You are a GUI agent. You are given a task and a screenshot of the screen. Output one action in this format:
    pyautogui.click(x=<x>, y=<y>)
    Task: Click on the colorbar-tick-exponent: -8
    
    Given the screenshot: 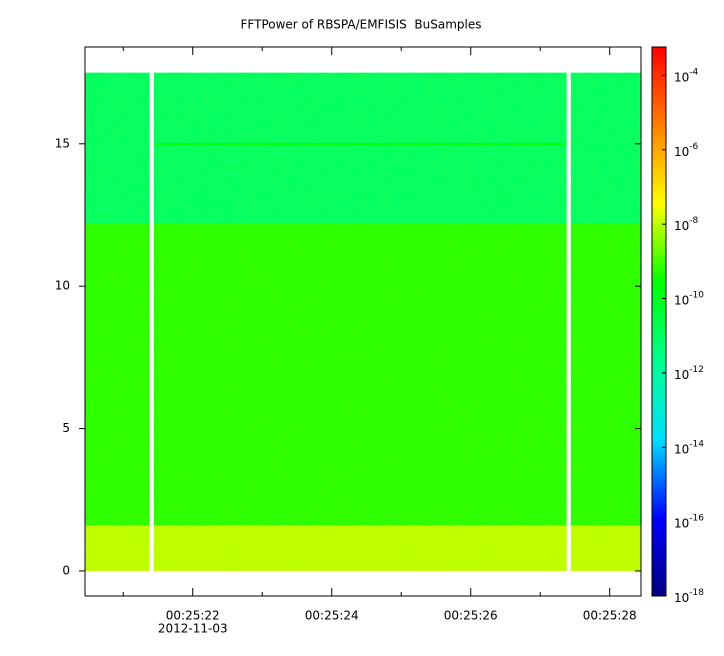 What is the action you would take?
    pyautogui.click(x=693, y=221)
    